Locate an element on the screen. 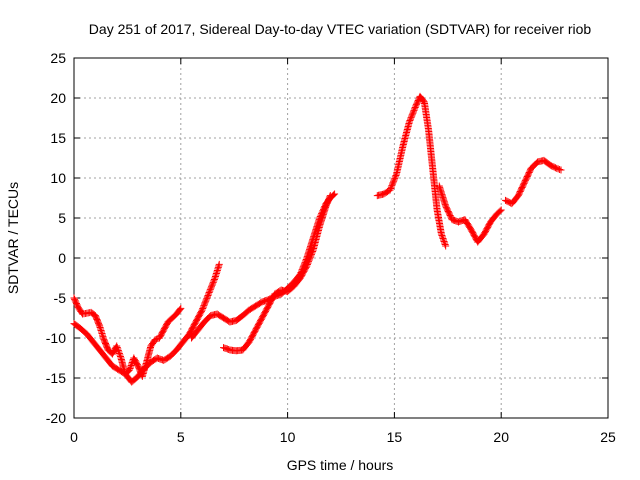 The height and width of the screenshot is (480, 640). x-axis-title: GPS time / hours is located at coordinates (340, 465).